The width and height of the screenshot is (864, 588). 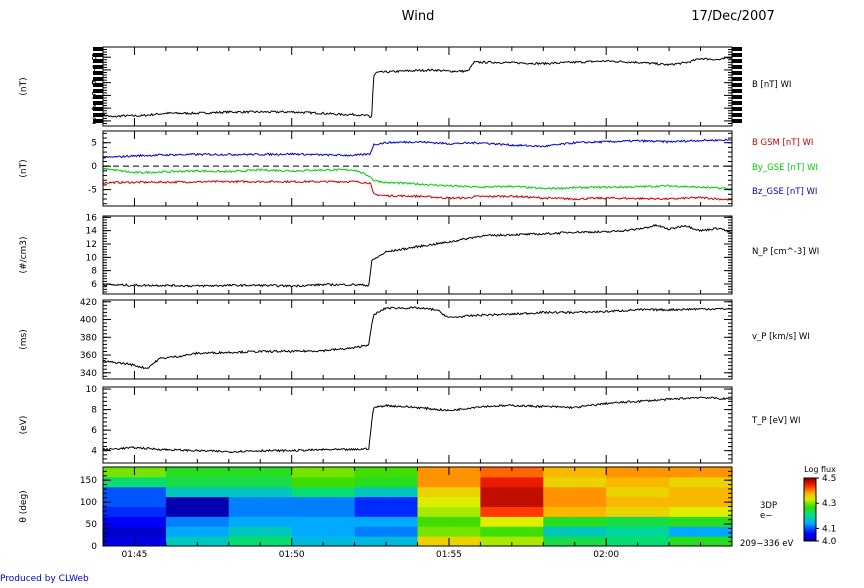 What do you see at coordinates (94, 547) in the screenshot?
I see `y-tick-label: 0` at bounding box center [94, 547].